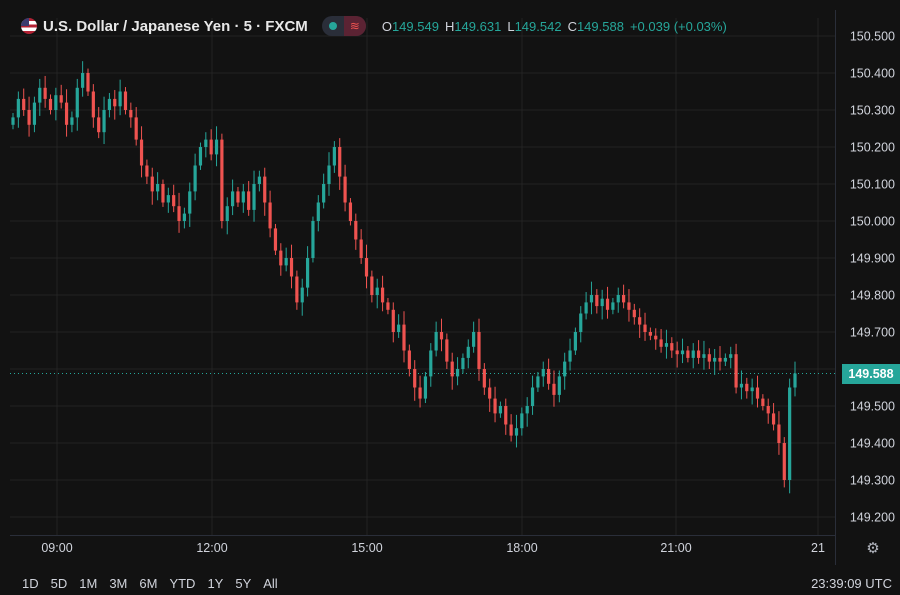  What do you see at coordinates (872, 37) in the screenshot?
I see `y-tick-label: 150.500` at bounding box center [872, 37].